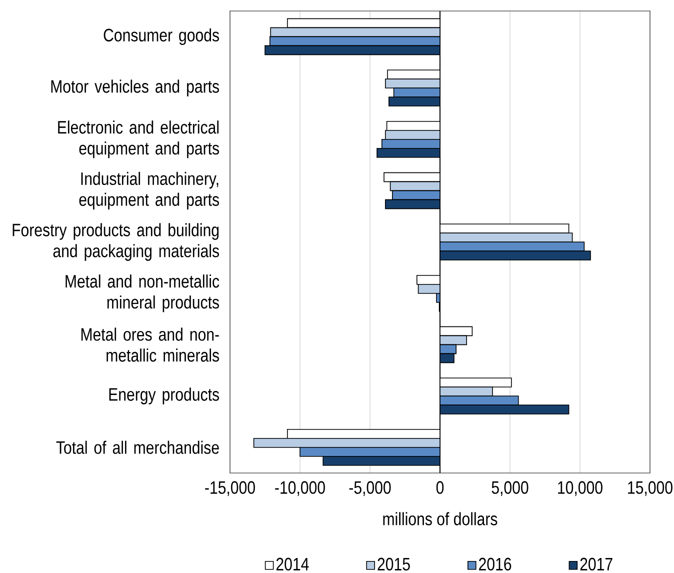  I want to click on x-axis-title: millions of dollars, so click(440, 519).